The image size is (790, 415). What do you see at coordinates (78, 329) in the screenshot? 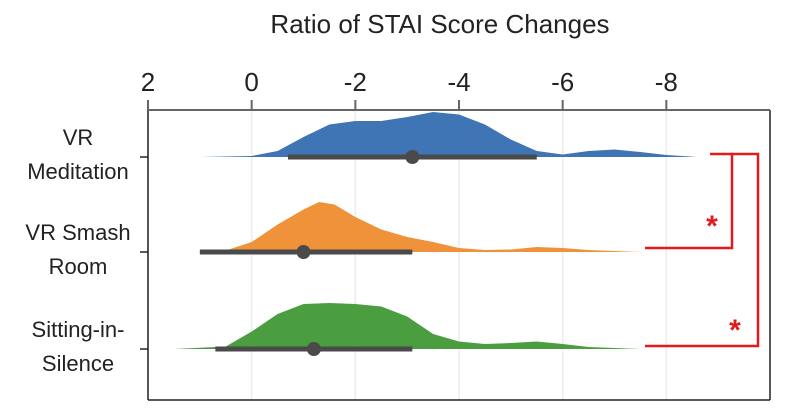
I see `category-label-line1: Sitting-in-` at bounding box center [78, 329].